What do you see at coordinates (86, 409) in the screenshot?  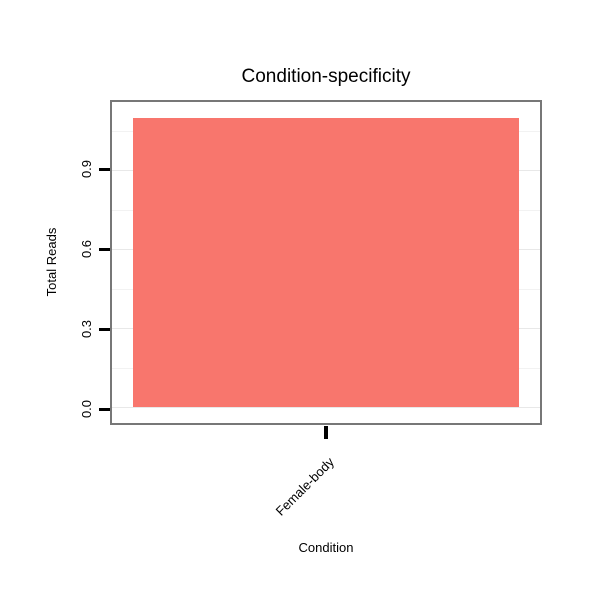 I see `y-tick-label: 0.0` at bounding box center [86, 409].